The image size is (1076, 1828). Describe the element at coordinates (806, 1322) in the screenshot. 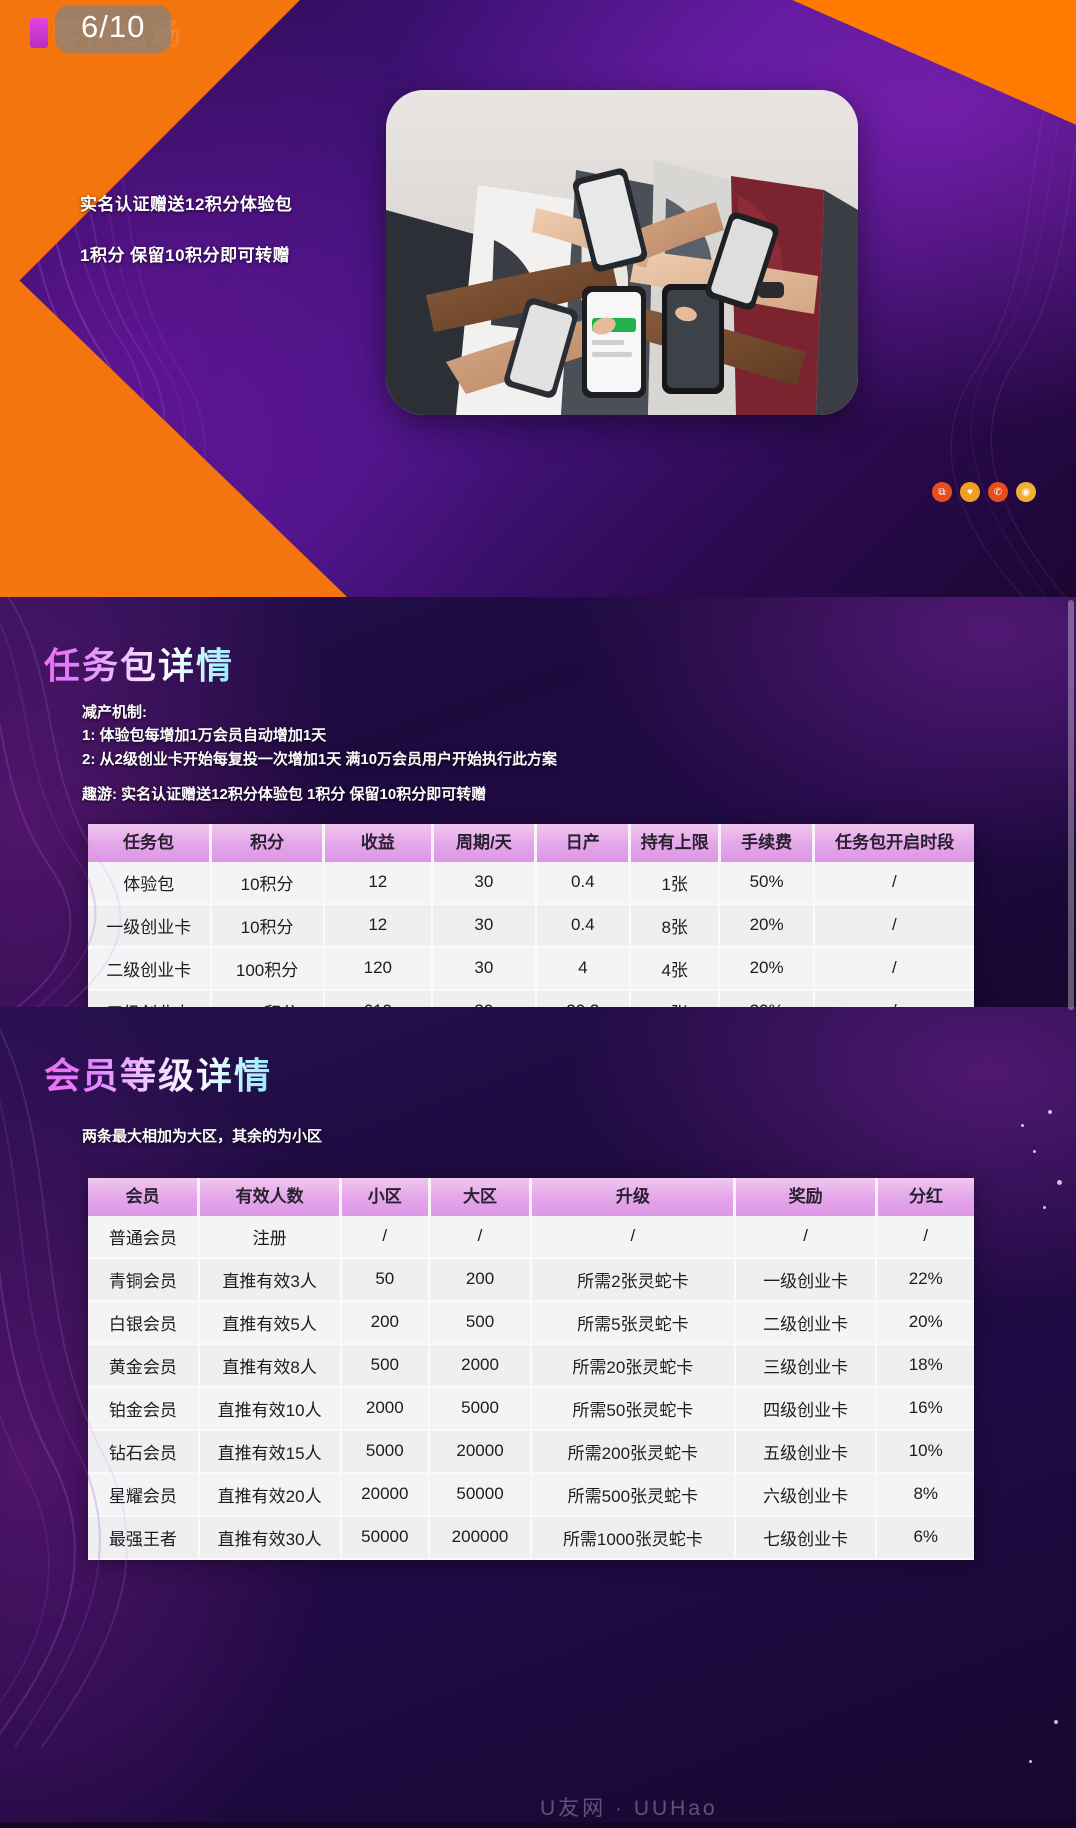

I see `cell: 二级创业卡` at that location.